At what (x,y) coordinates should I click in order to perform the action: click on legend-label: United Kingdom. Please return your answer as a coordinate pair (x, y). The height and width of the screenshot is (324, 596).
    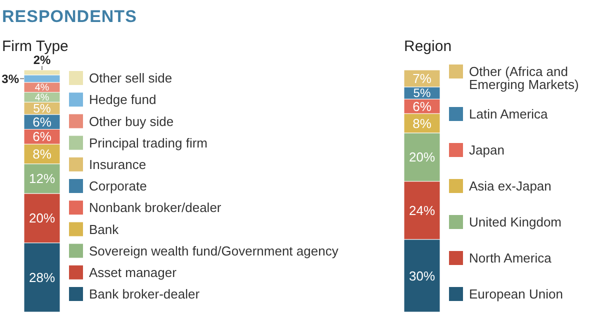
    Looking at the image, I should click on (515, 222).